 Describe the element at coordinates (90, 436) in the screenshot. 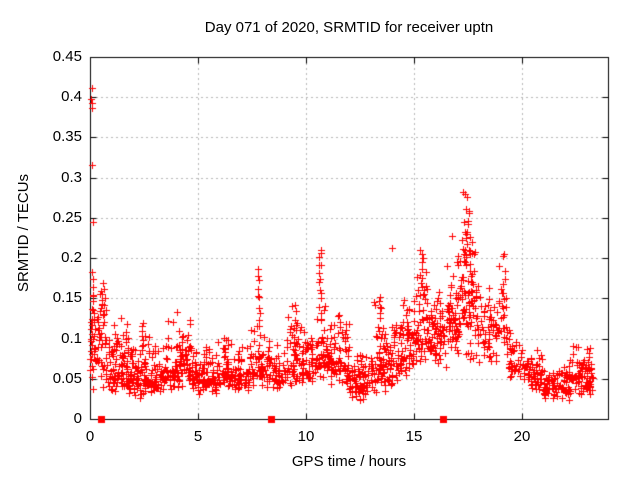

I see `x-tick-label: 0` at that location.